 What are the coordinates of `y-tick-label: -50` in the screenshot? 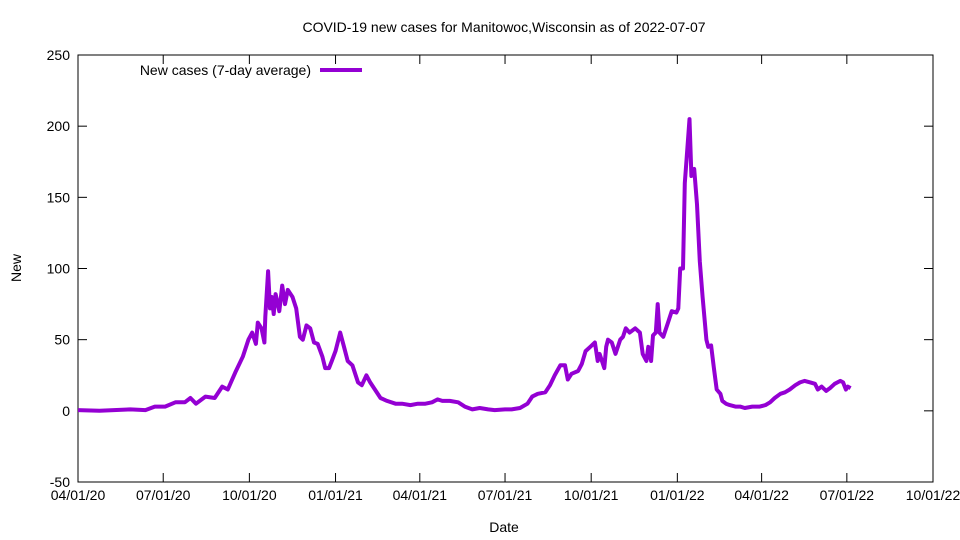 It's located at (60, 482).